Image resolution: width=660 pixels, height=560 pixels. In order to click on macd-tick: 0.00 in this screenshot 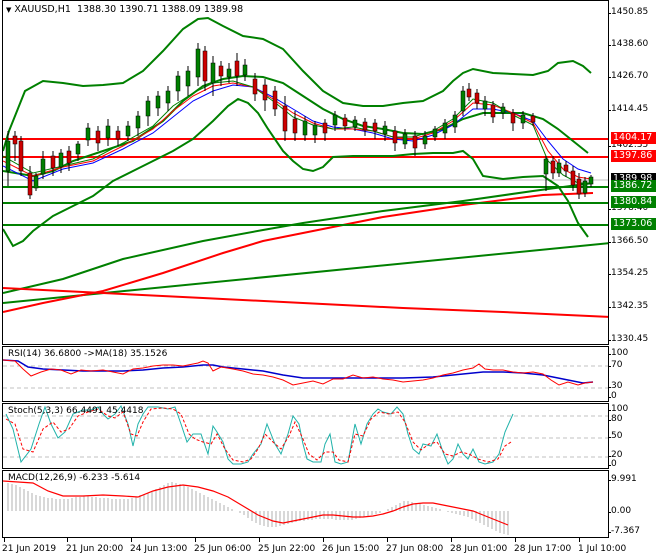, I will do `click(619, 511)`.